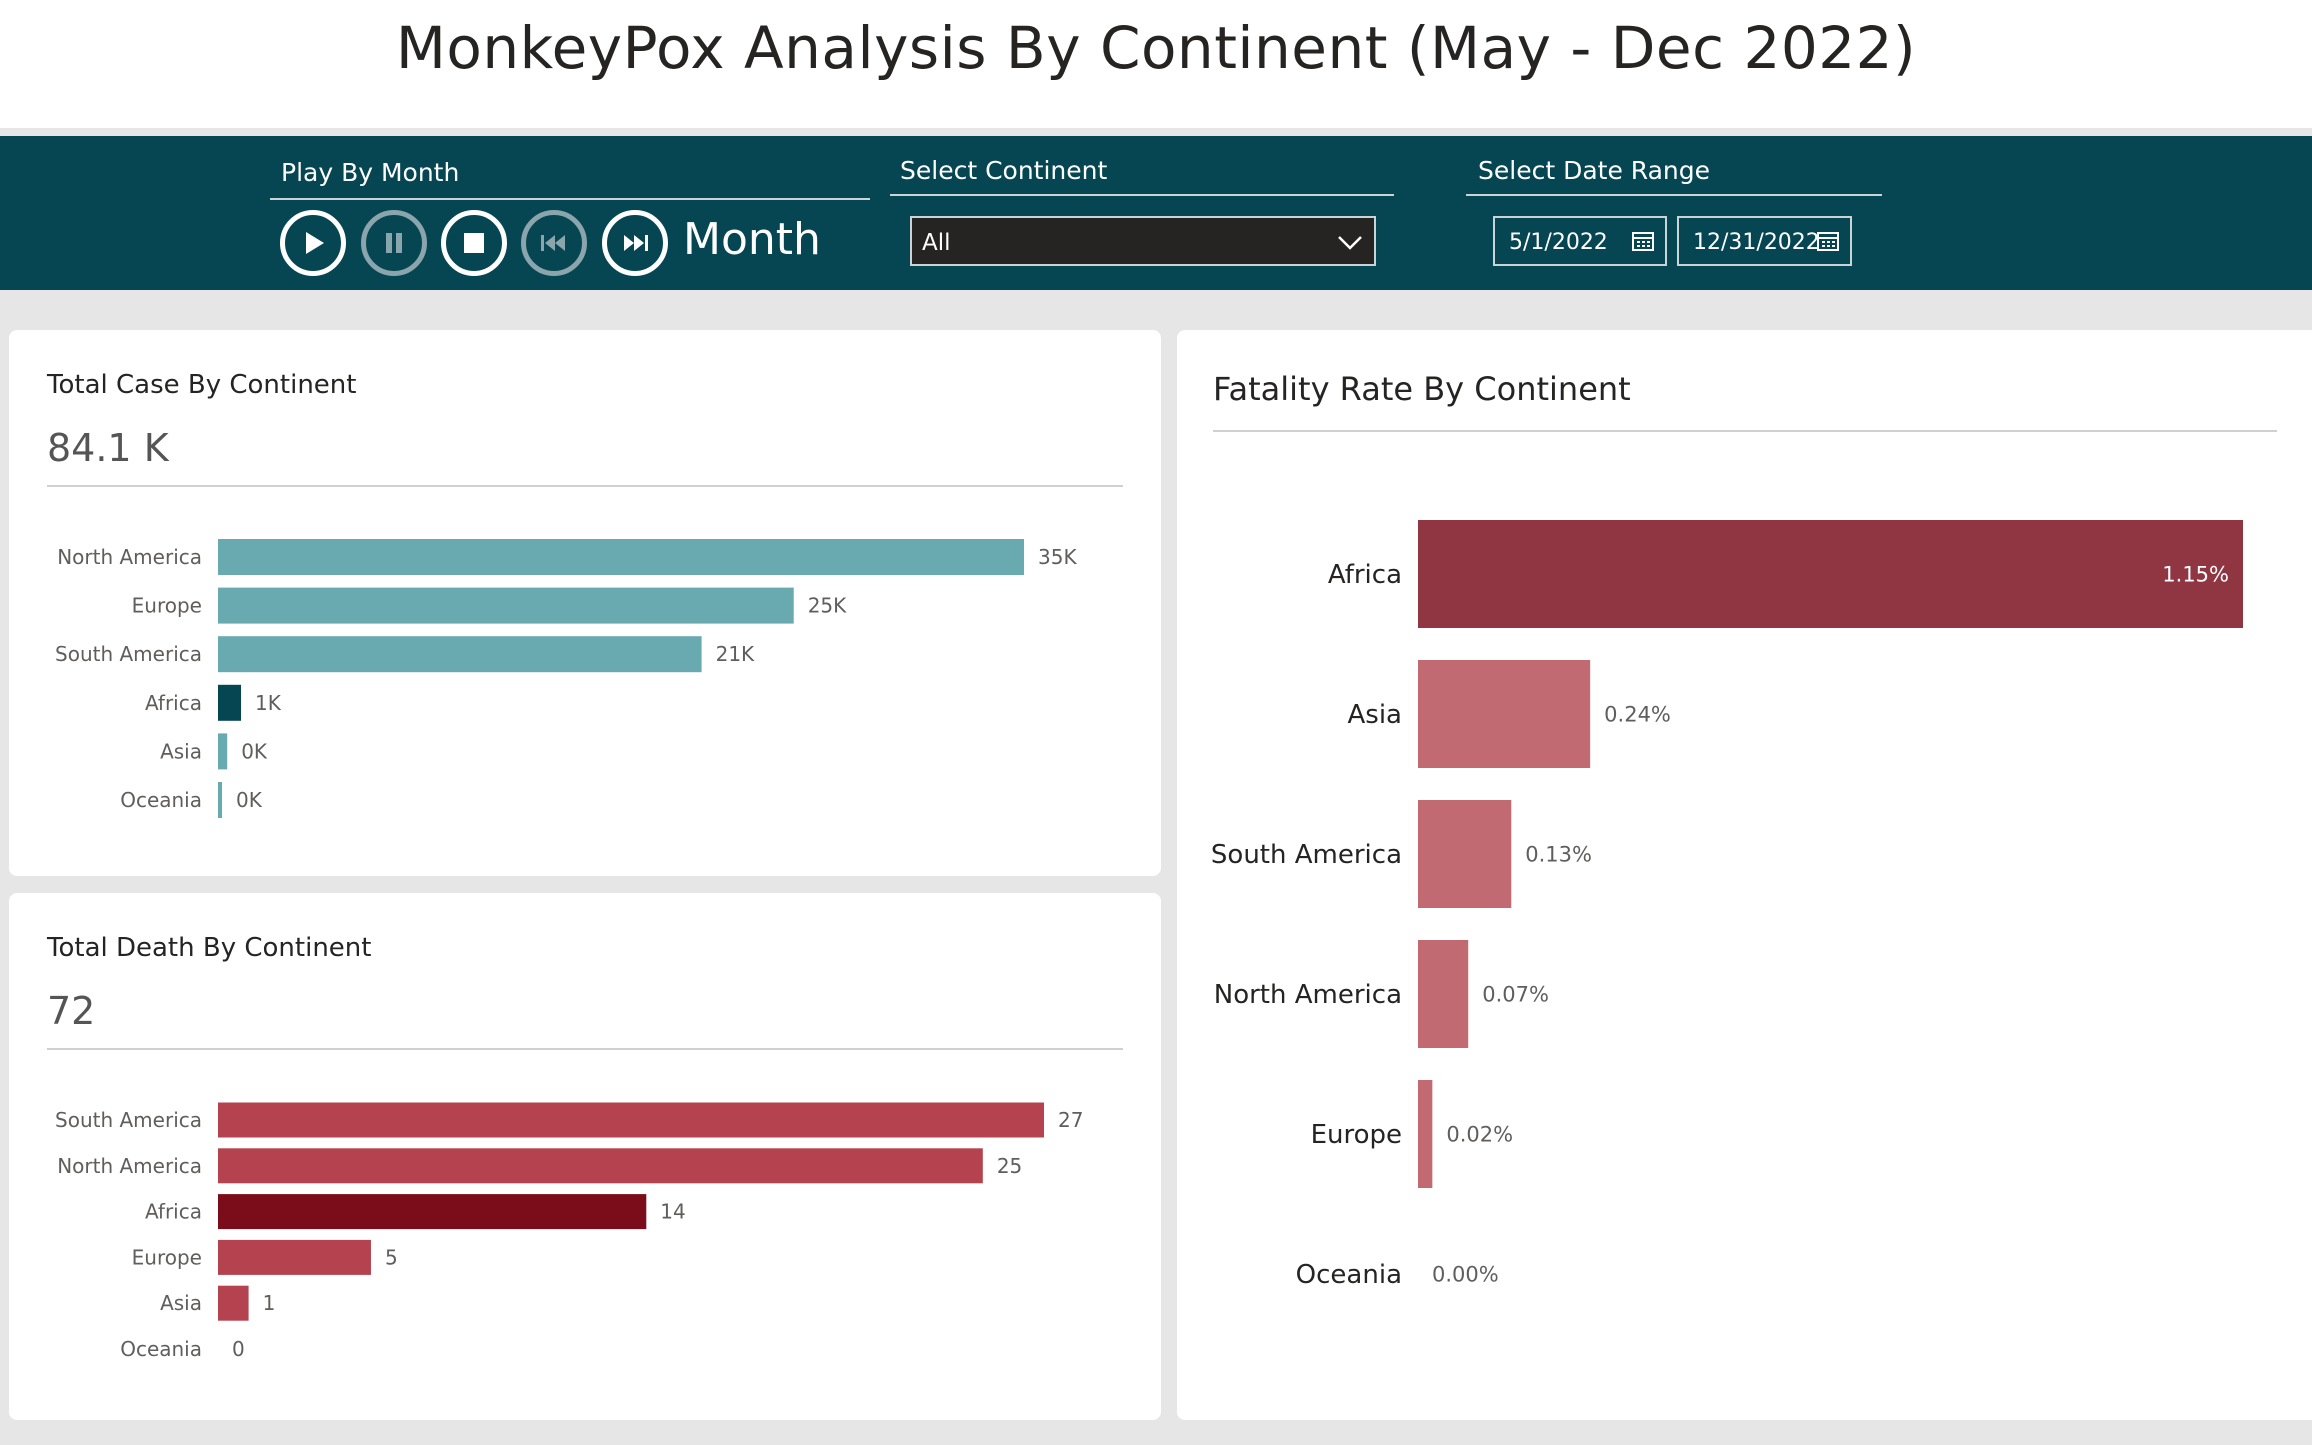  I want to click on data-label-asia: 0K, so click(254, 751).